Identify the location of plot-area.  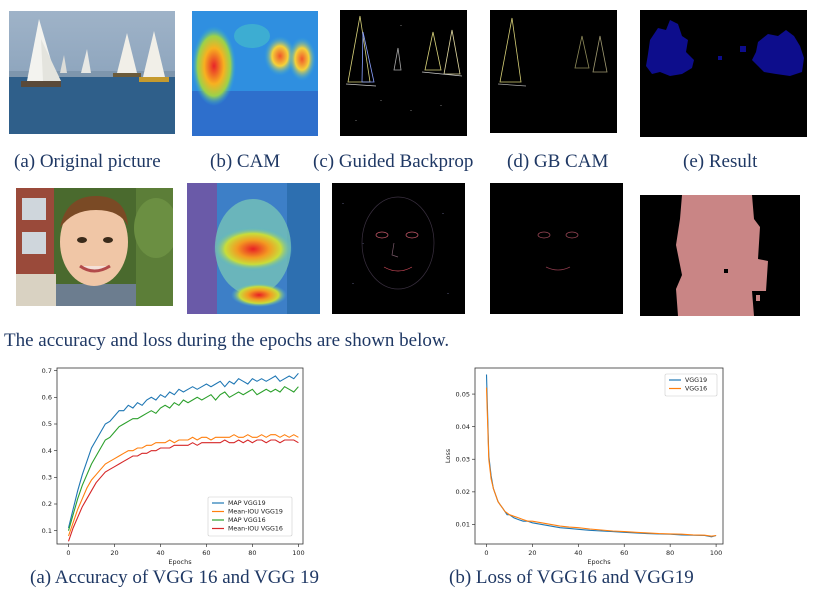
(599, 456).